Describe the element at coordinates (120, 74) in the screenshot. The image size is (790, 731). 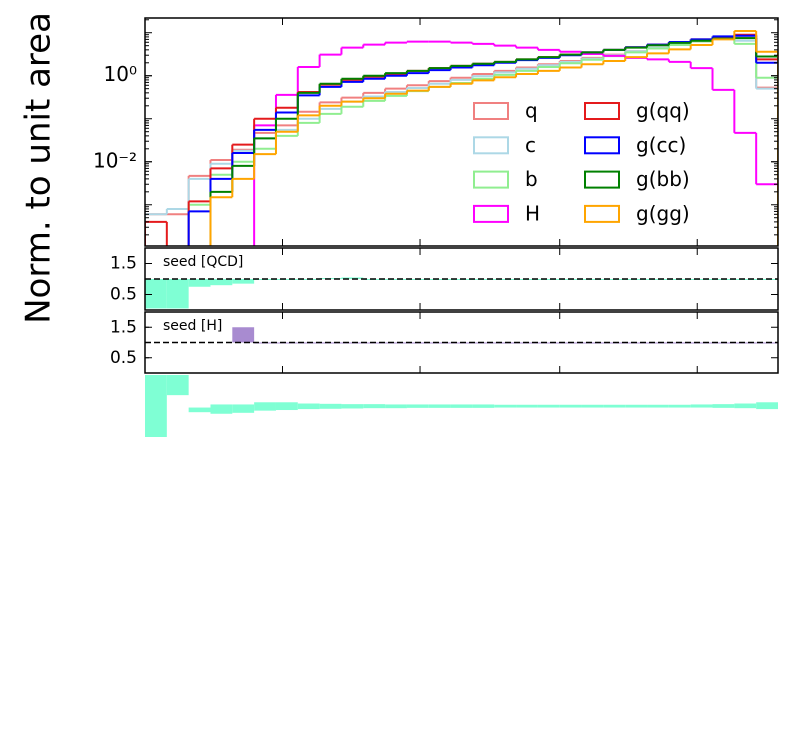
I see `y-tick-label: 10⁰` at that location.